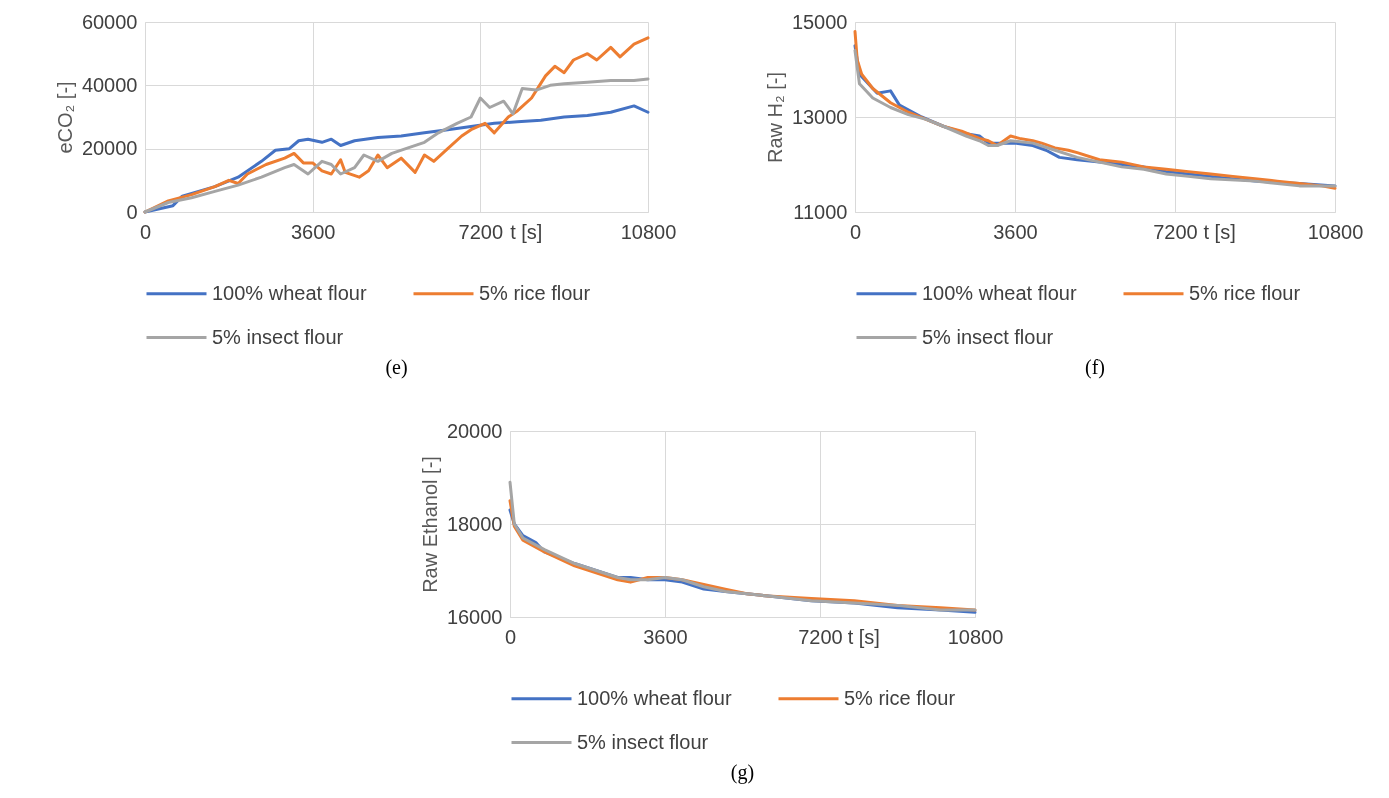 The width and height of the screenshot is (1389, 798). What do you see at coordinates (132, 211) in the screenshot?
I see `y-tick-label: 0` at bounding box center [132, 211].